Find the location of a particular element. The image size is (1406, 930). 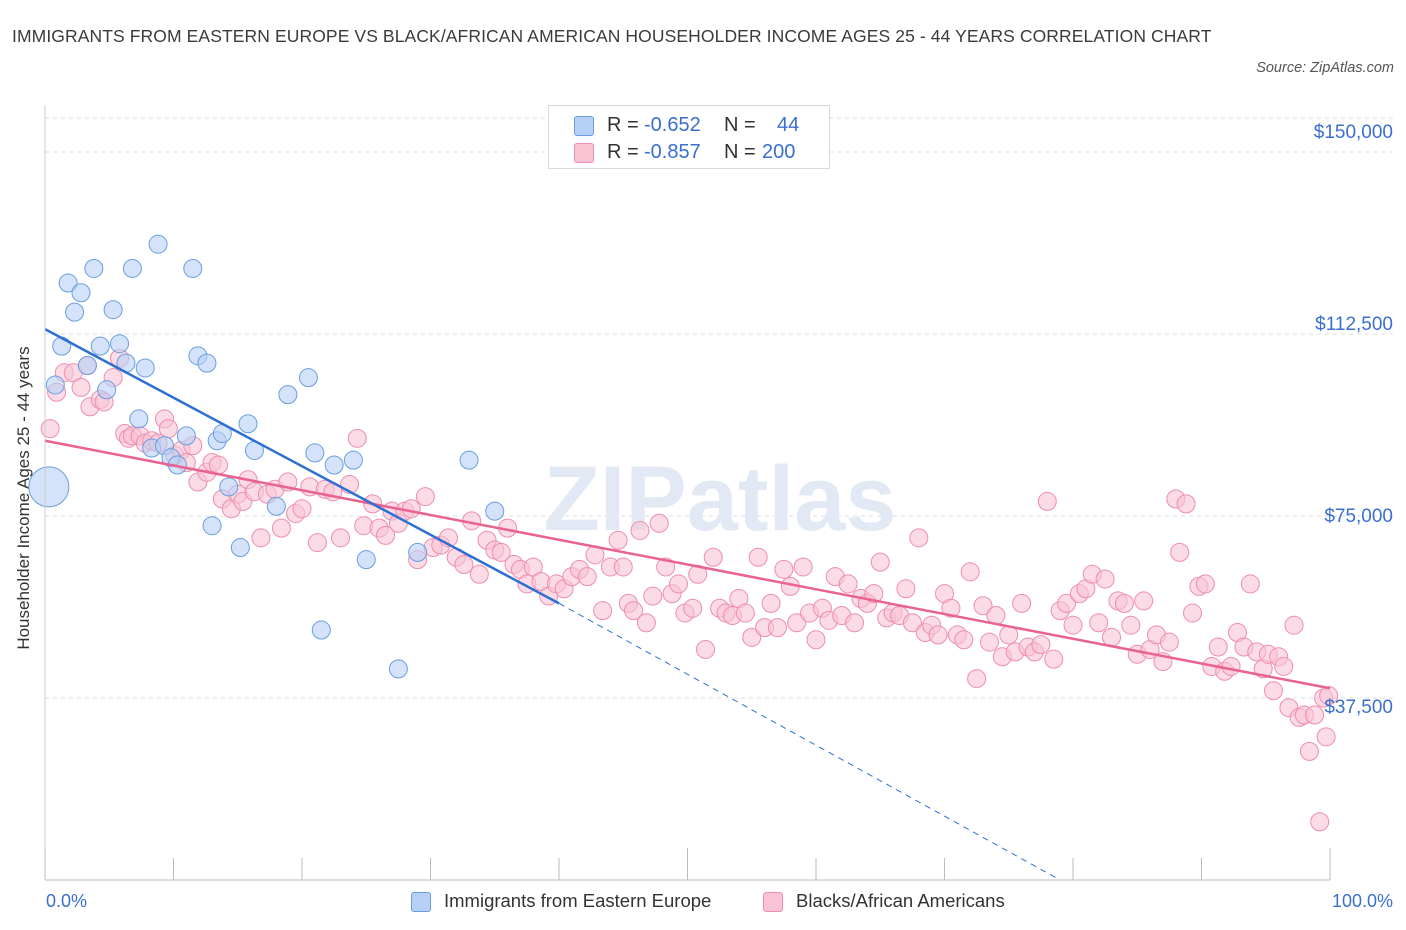

correlation-legend: R = -0.652 N = 44 R = -0.857 N = 200 is located at coordinates (689, 137).